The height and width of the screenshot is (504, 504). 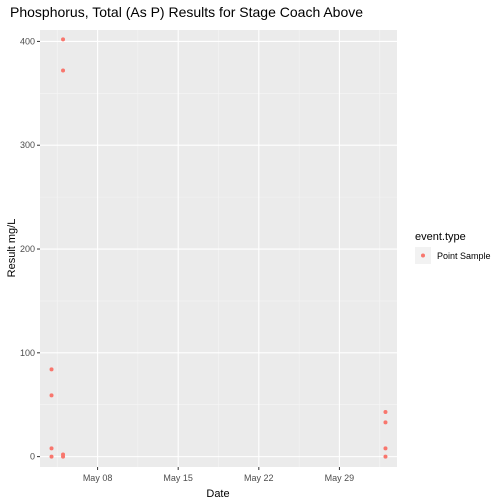 What do you see at coordinates (259, 478) in the screenshot?
I see `x-tick-label: May 22` at bounding box center [259, 478].